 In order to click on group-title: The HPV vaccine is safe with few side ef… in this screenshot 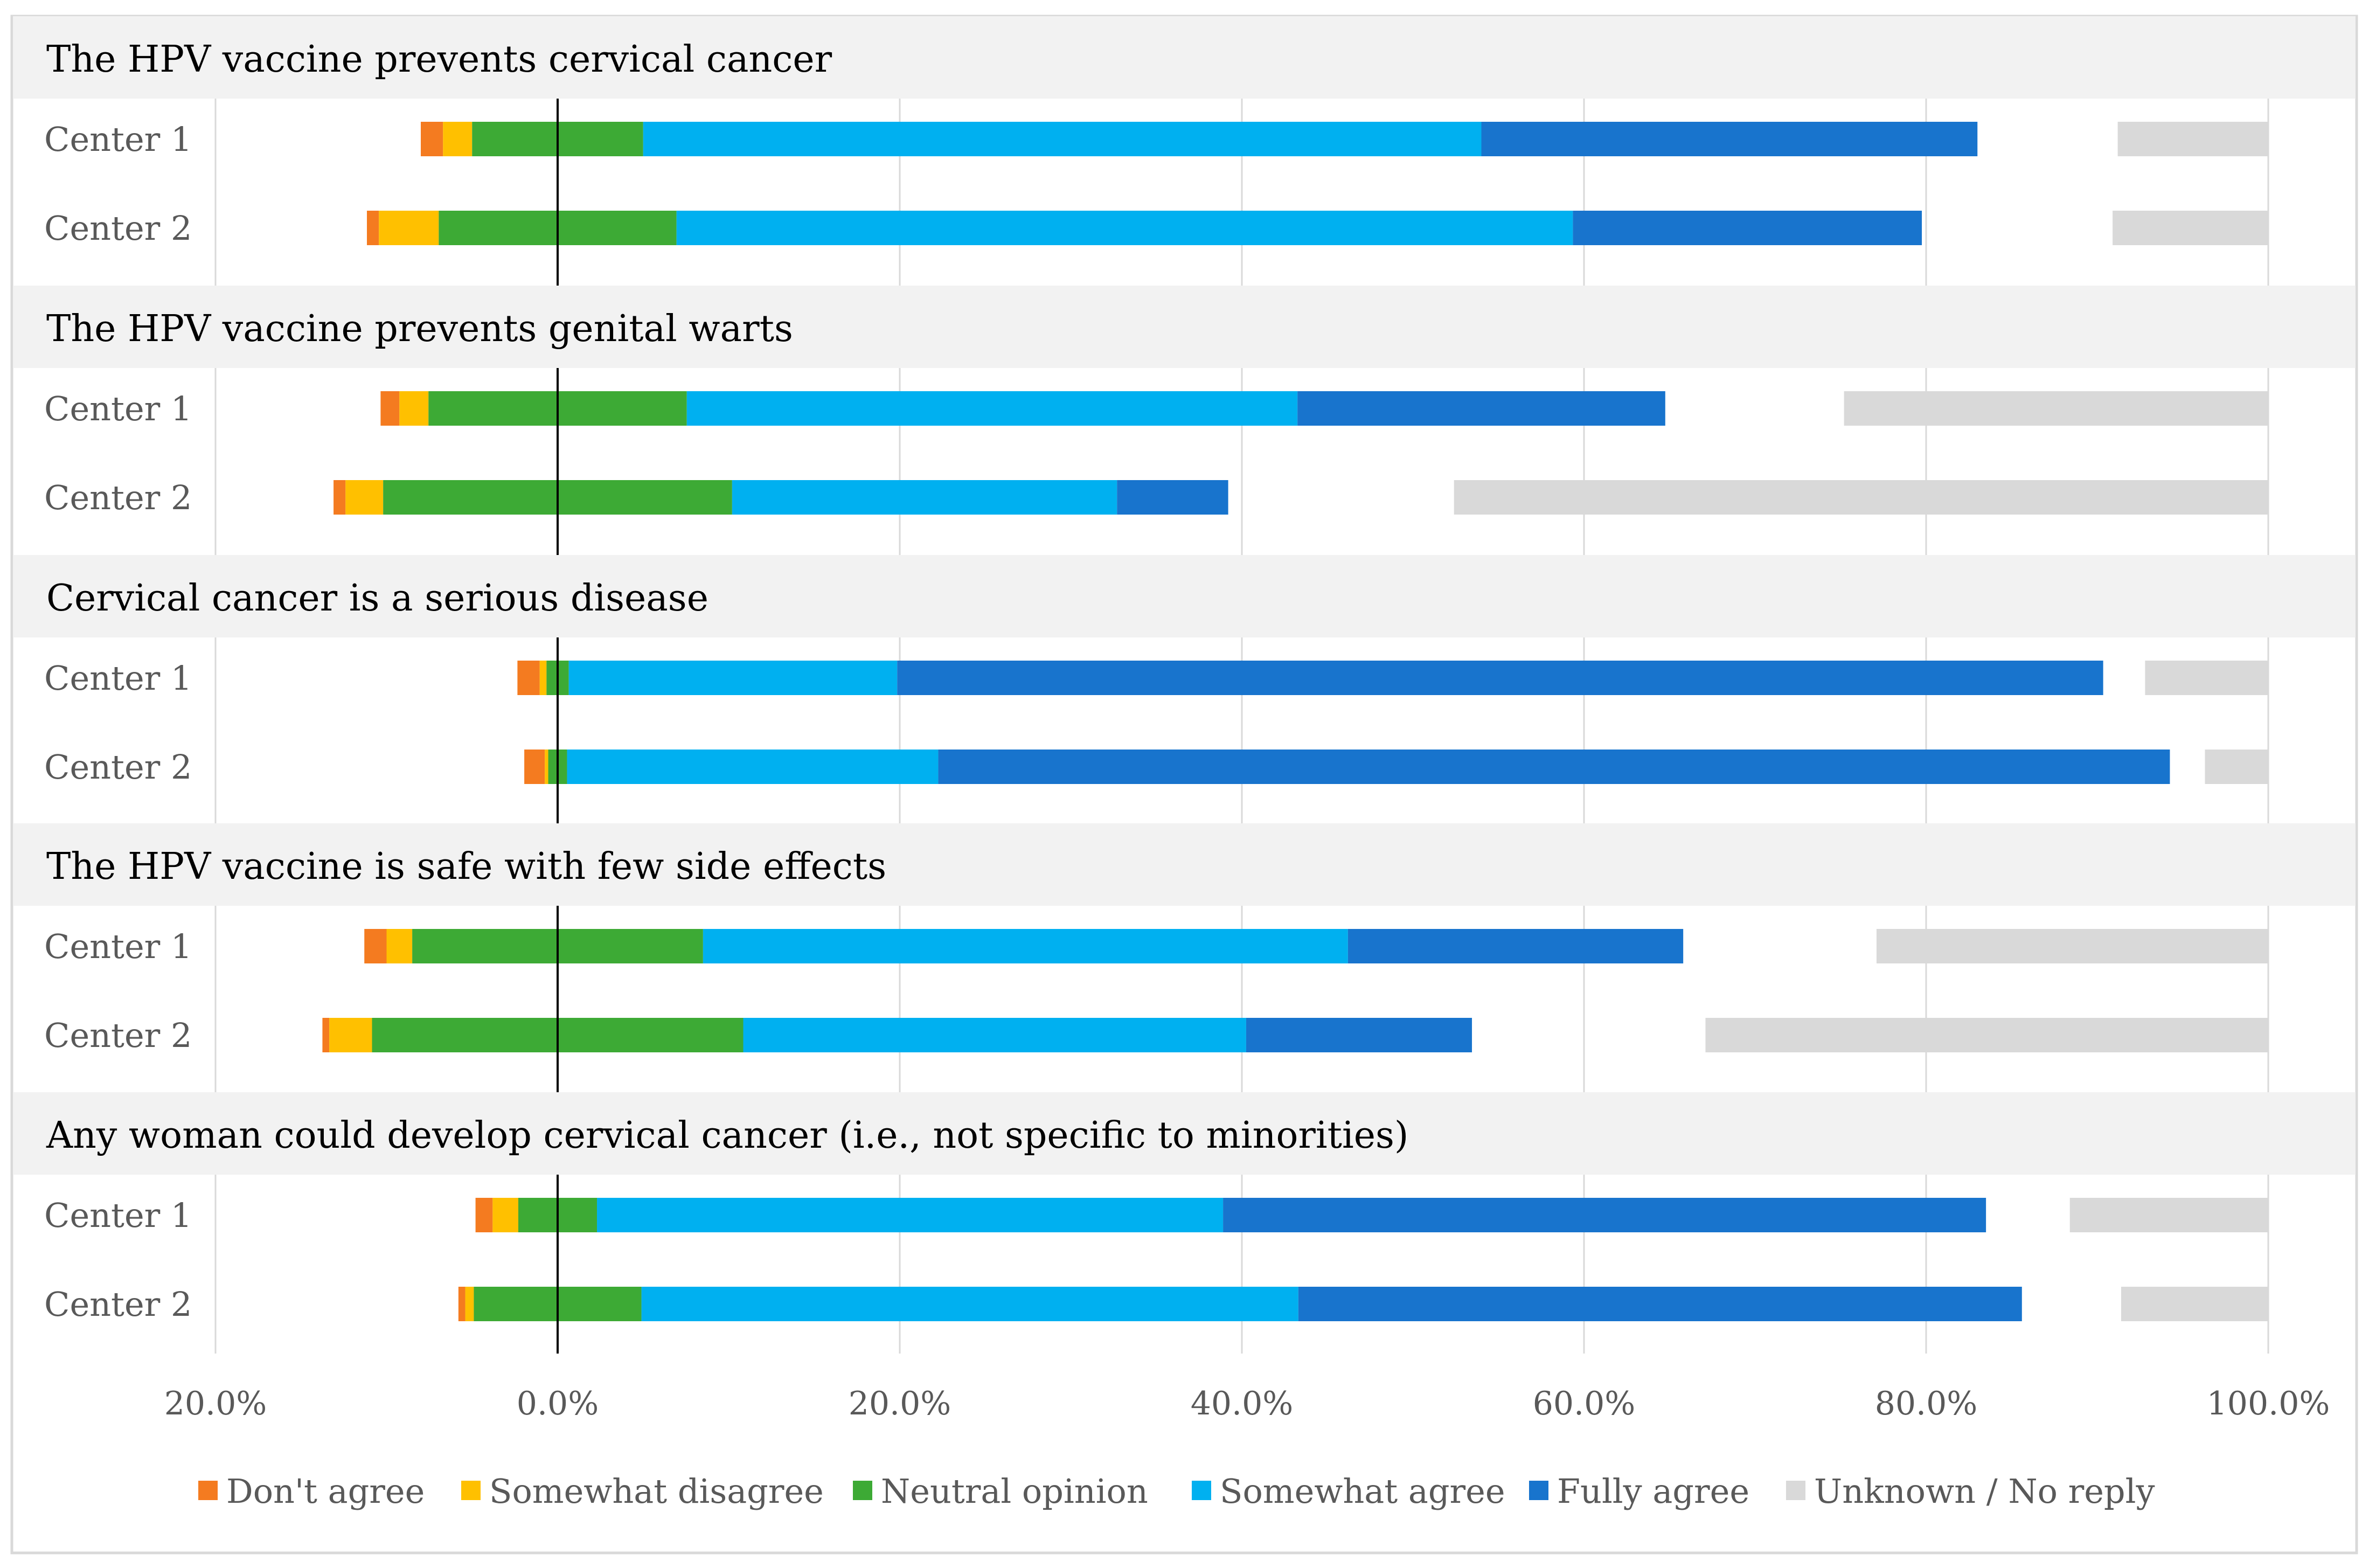, I will do `click(466, 866)`.